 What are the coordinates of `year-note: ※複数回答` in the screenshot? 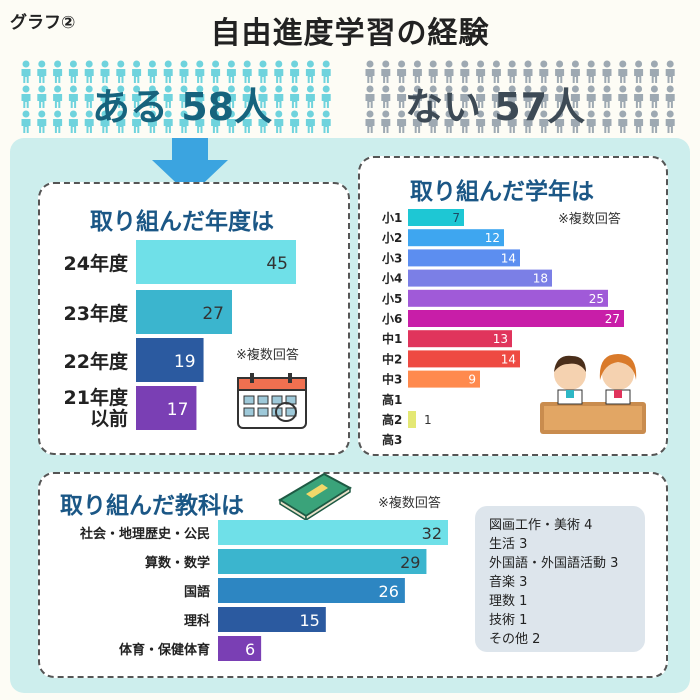 It's located at (267, 355).